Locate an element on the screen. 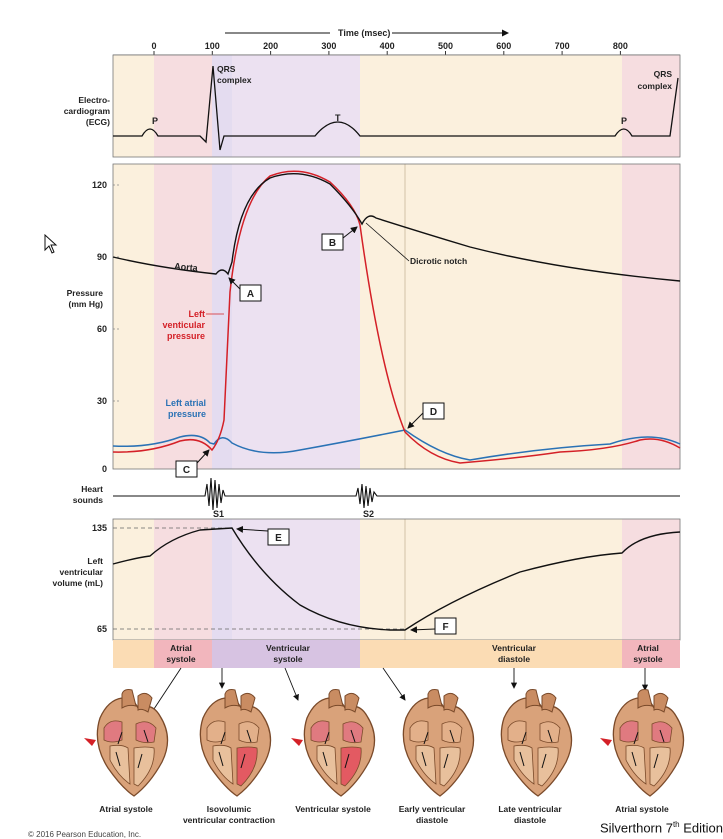  time-tick-700: 700 is located at coordinates (562, 46).